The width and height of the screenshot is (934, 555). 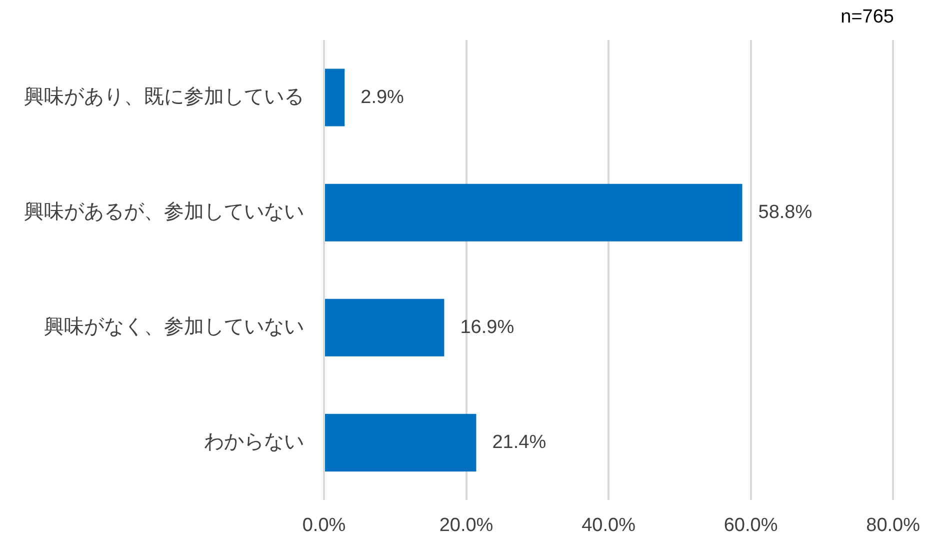 I want to click on y-tick-label: わからない, so click(x=254, y=442).